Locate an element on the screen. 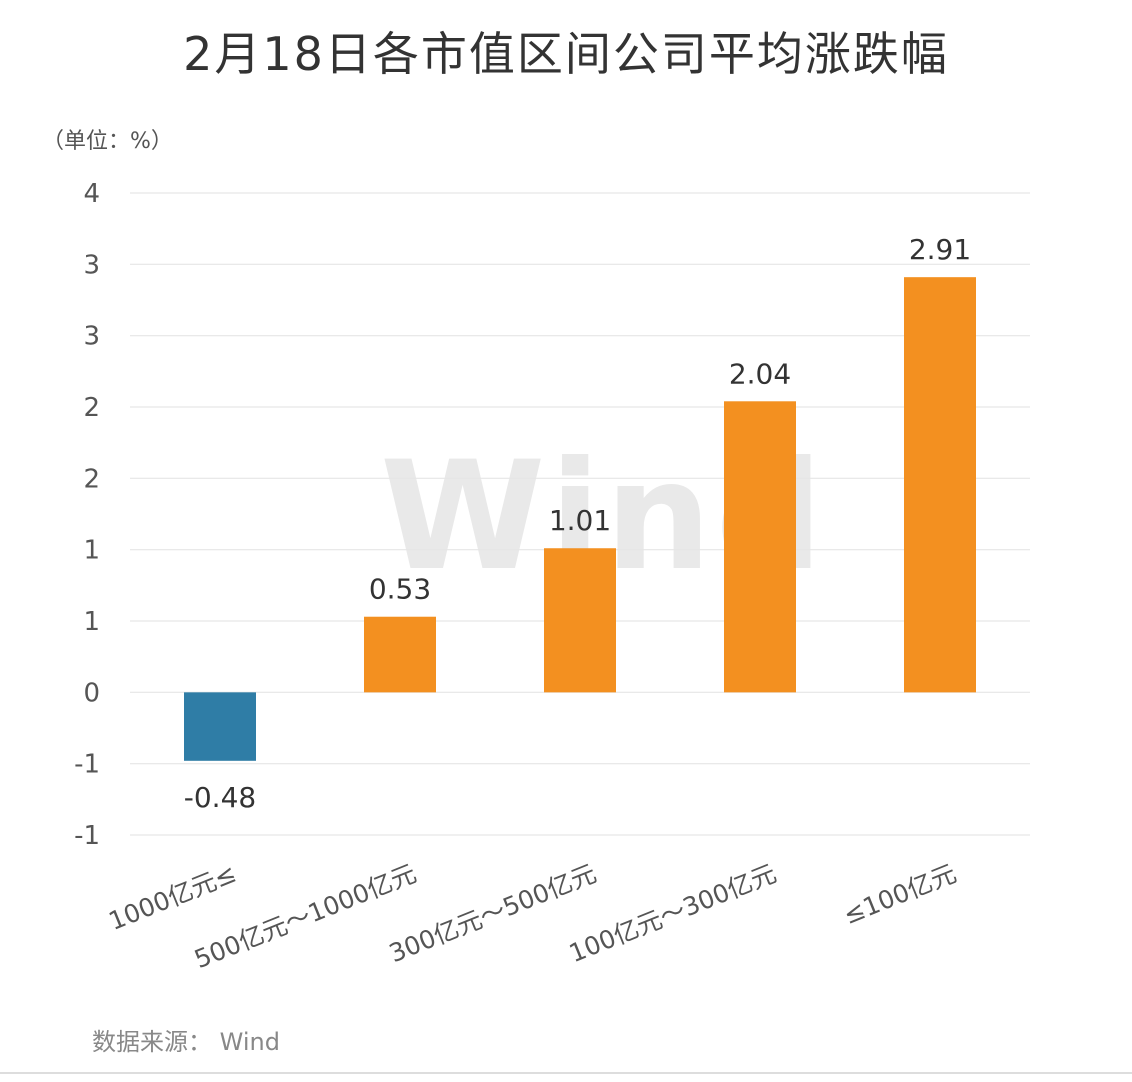 The width and height of the screenshot is (1132, 1082). y-tick-label: 0 is located at coordinates (91, 693).